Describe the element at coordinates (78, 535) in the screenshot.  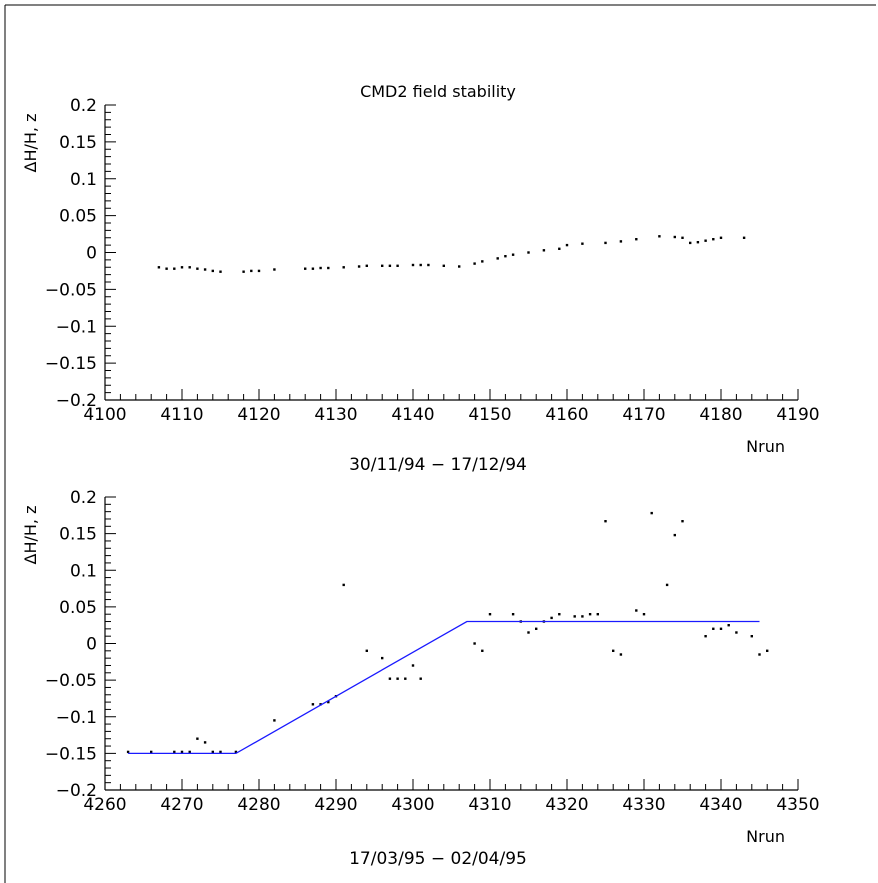
I see `y-tick-label: 0.15` at that location.